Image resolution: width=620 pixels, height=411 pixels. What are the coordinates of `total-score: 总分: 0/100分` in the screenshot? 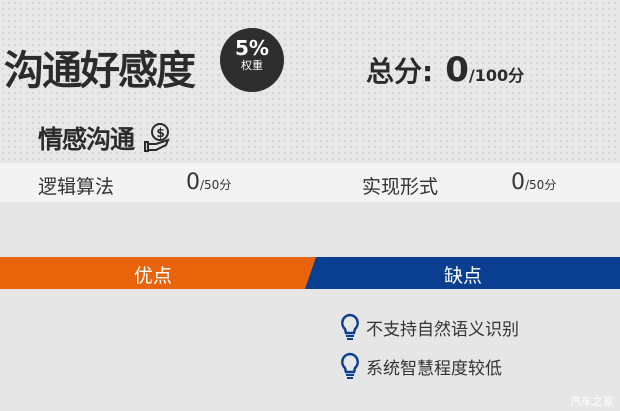 It's located at (445, 70).